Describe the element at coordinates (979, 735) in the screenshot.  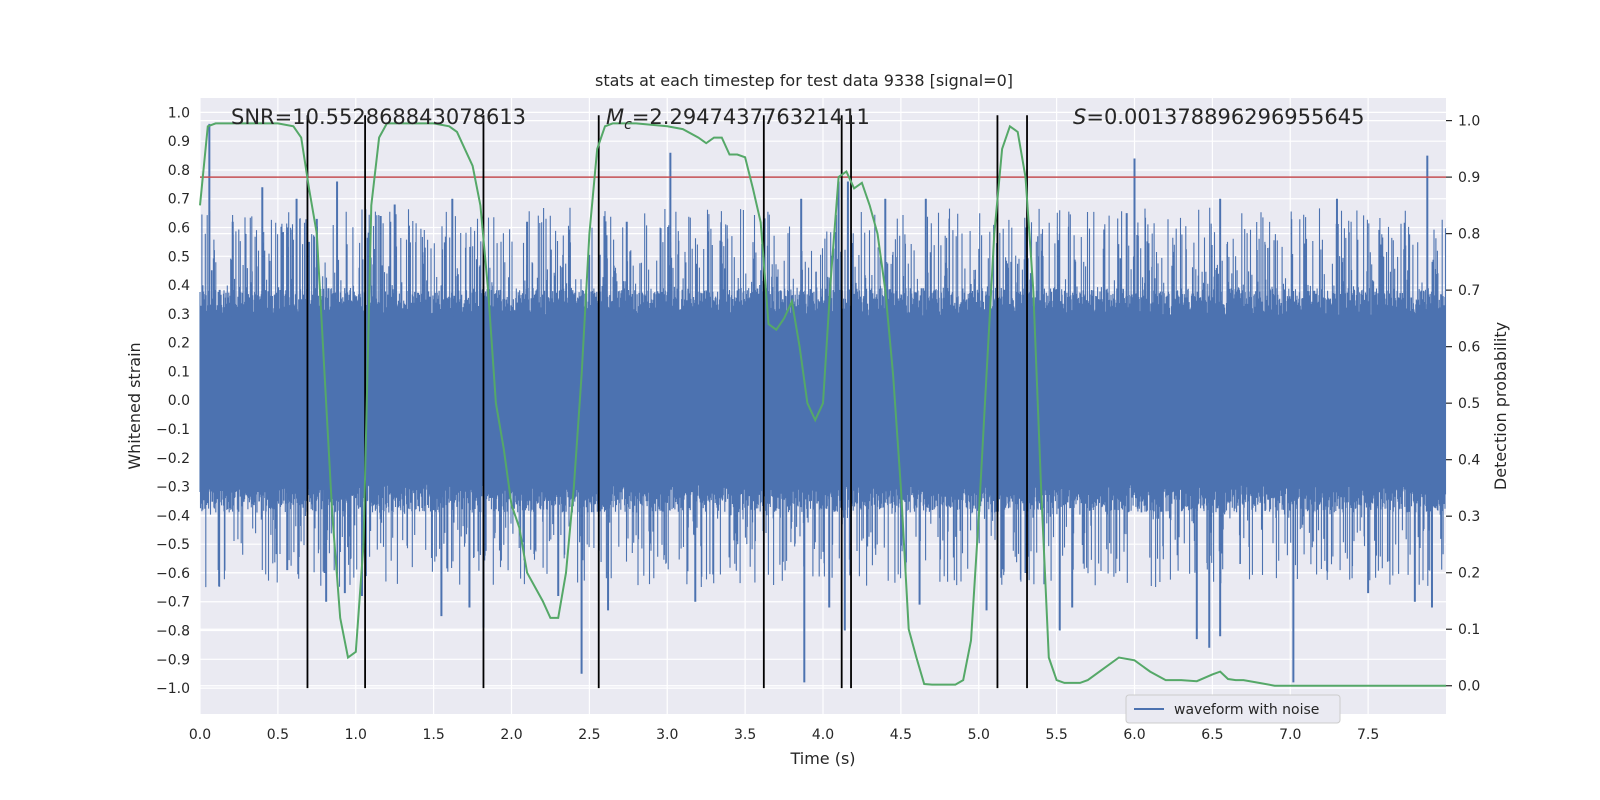
I see `x-tick-label-10: 5.0` at that location.